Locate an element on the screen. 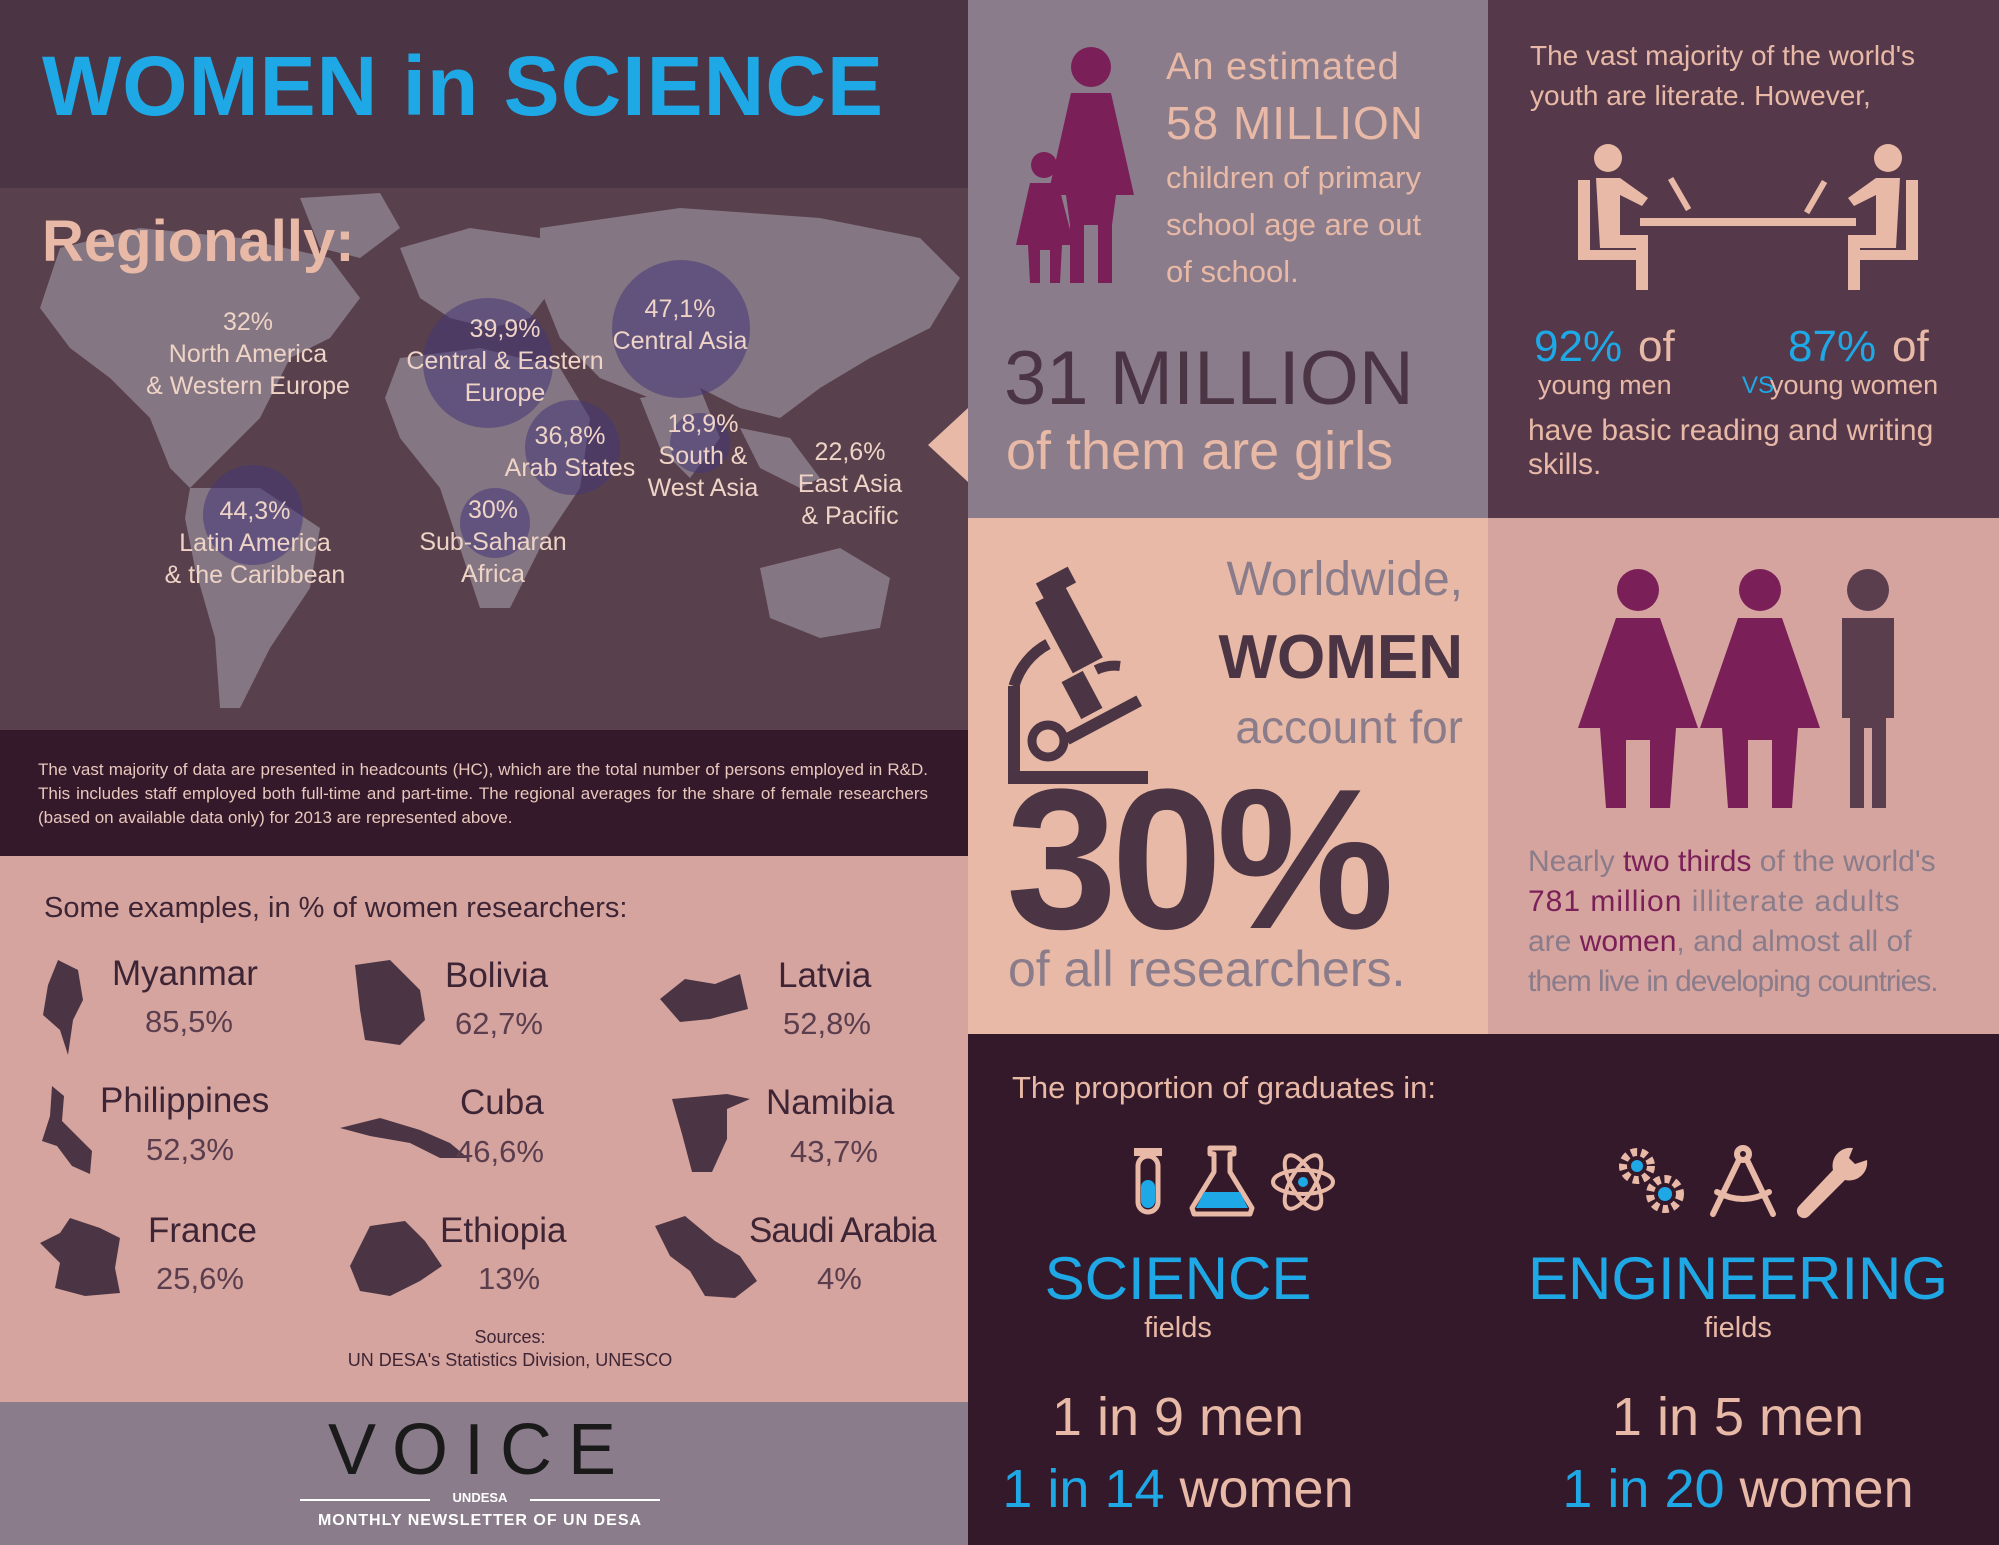  illiterate-text-part: Nearly is located at coordinates (1576, 861).